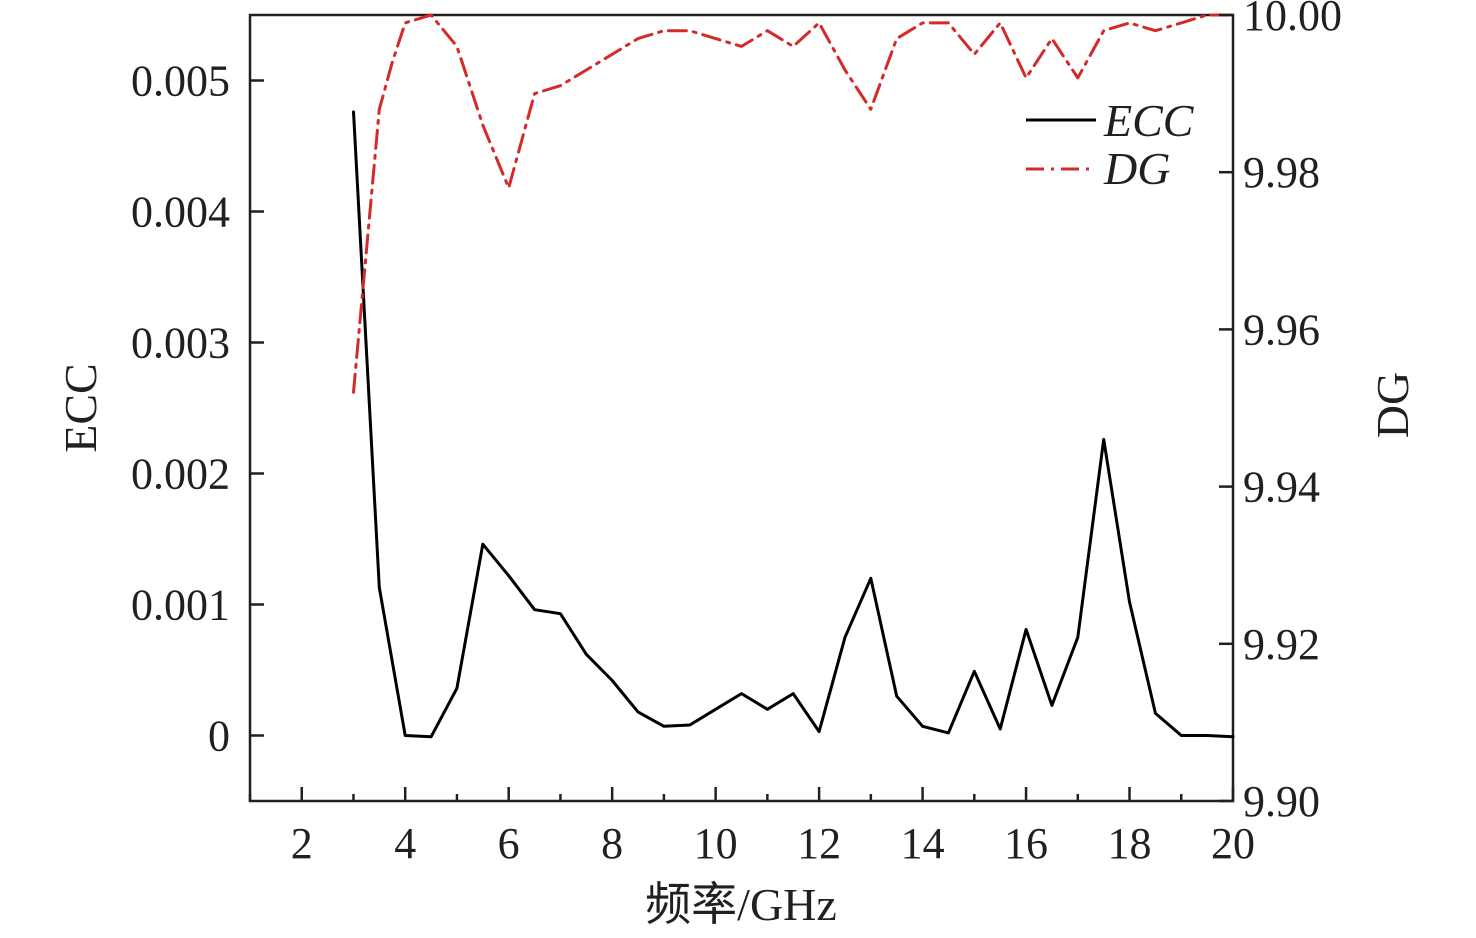 The width and height of the screenshot is (1476, 938). I want to click on x-tick-label-20: 20, so click(1233, 843).